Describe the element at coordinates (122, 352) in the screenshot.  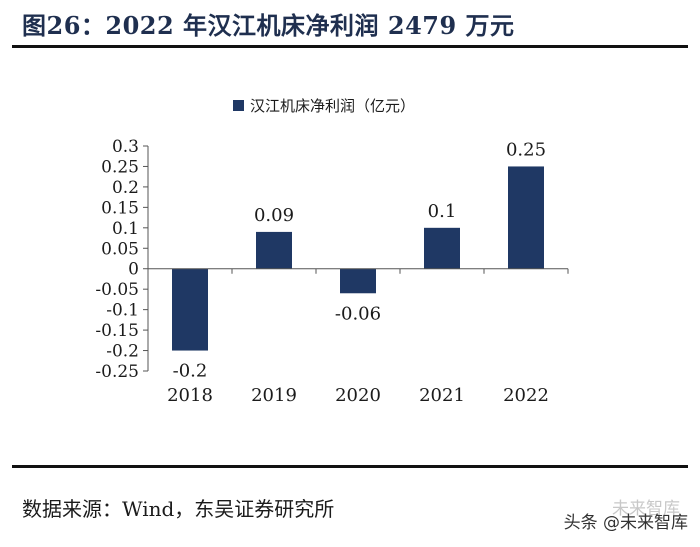
I see `y-tick-label: -0.2` at that location.